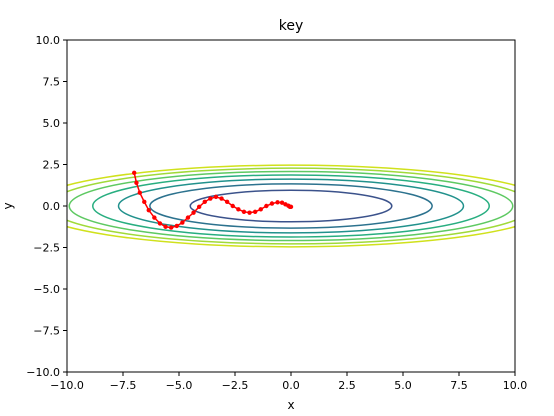 The image size is (554, 416). I want to click on x-tick-label: −5.0, so click(179, 385).